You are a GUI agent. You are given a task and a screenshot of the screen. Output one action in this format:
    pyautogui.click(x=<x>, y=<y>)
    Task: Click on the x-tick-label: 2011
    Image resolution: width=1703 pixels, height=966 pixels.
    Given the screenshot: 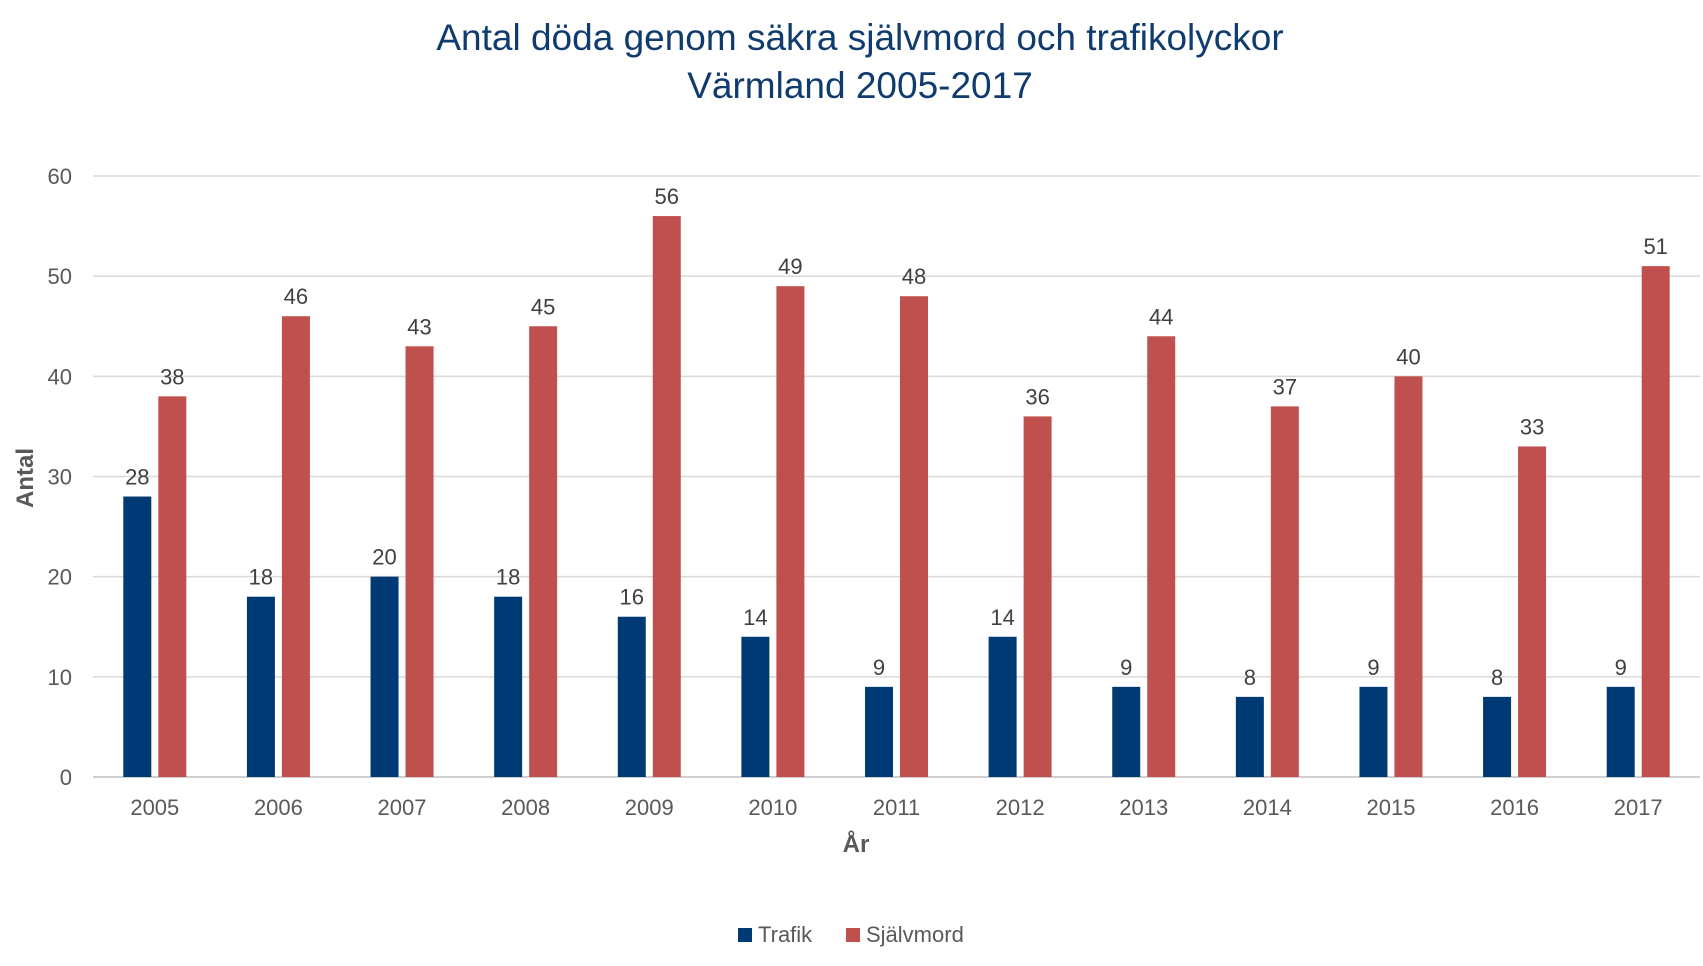 What is the action you would take?
    pyautogui.click(x=896, y=807)
    